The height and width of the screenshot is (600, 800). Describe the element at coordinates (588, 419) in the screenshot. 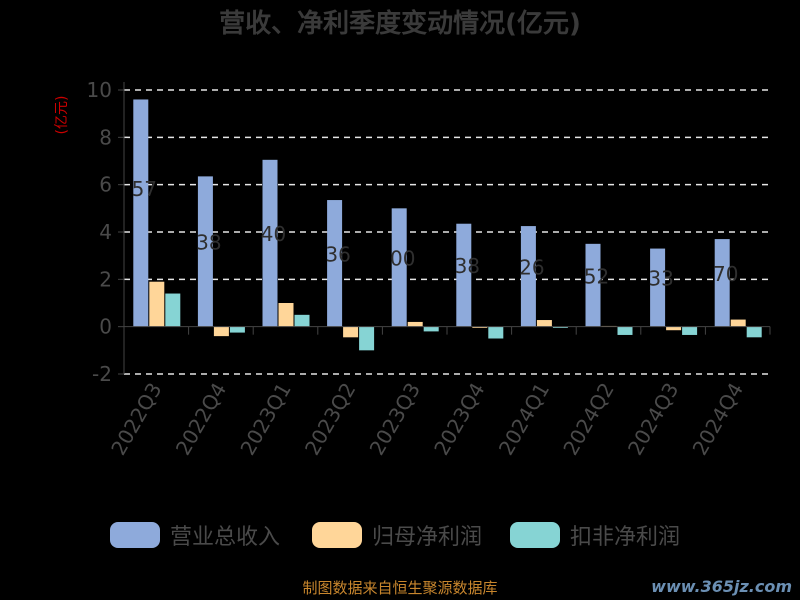

I see `x-tick-label: 2024Q2` at that location.